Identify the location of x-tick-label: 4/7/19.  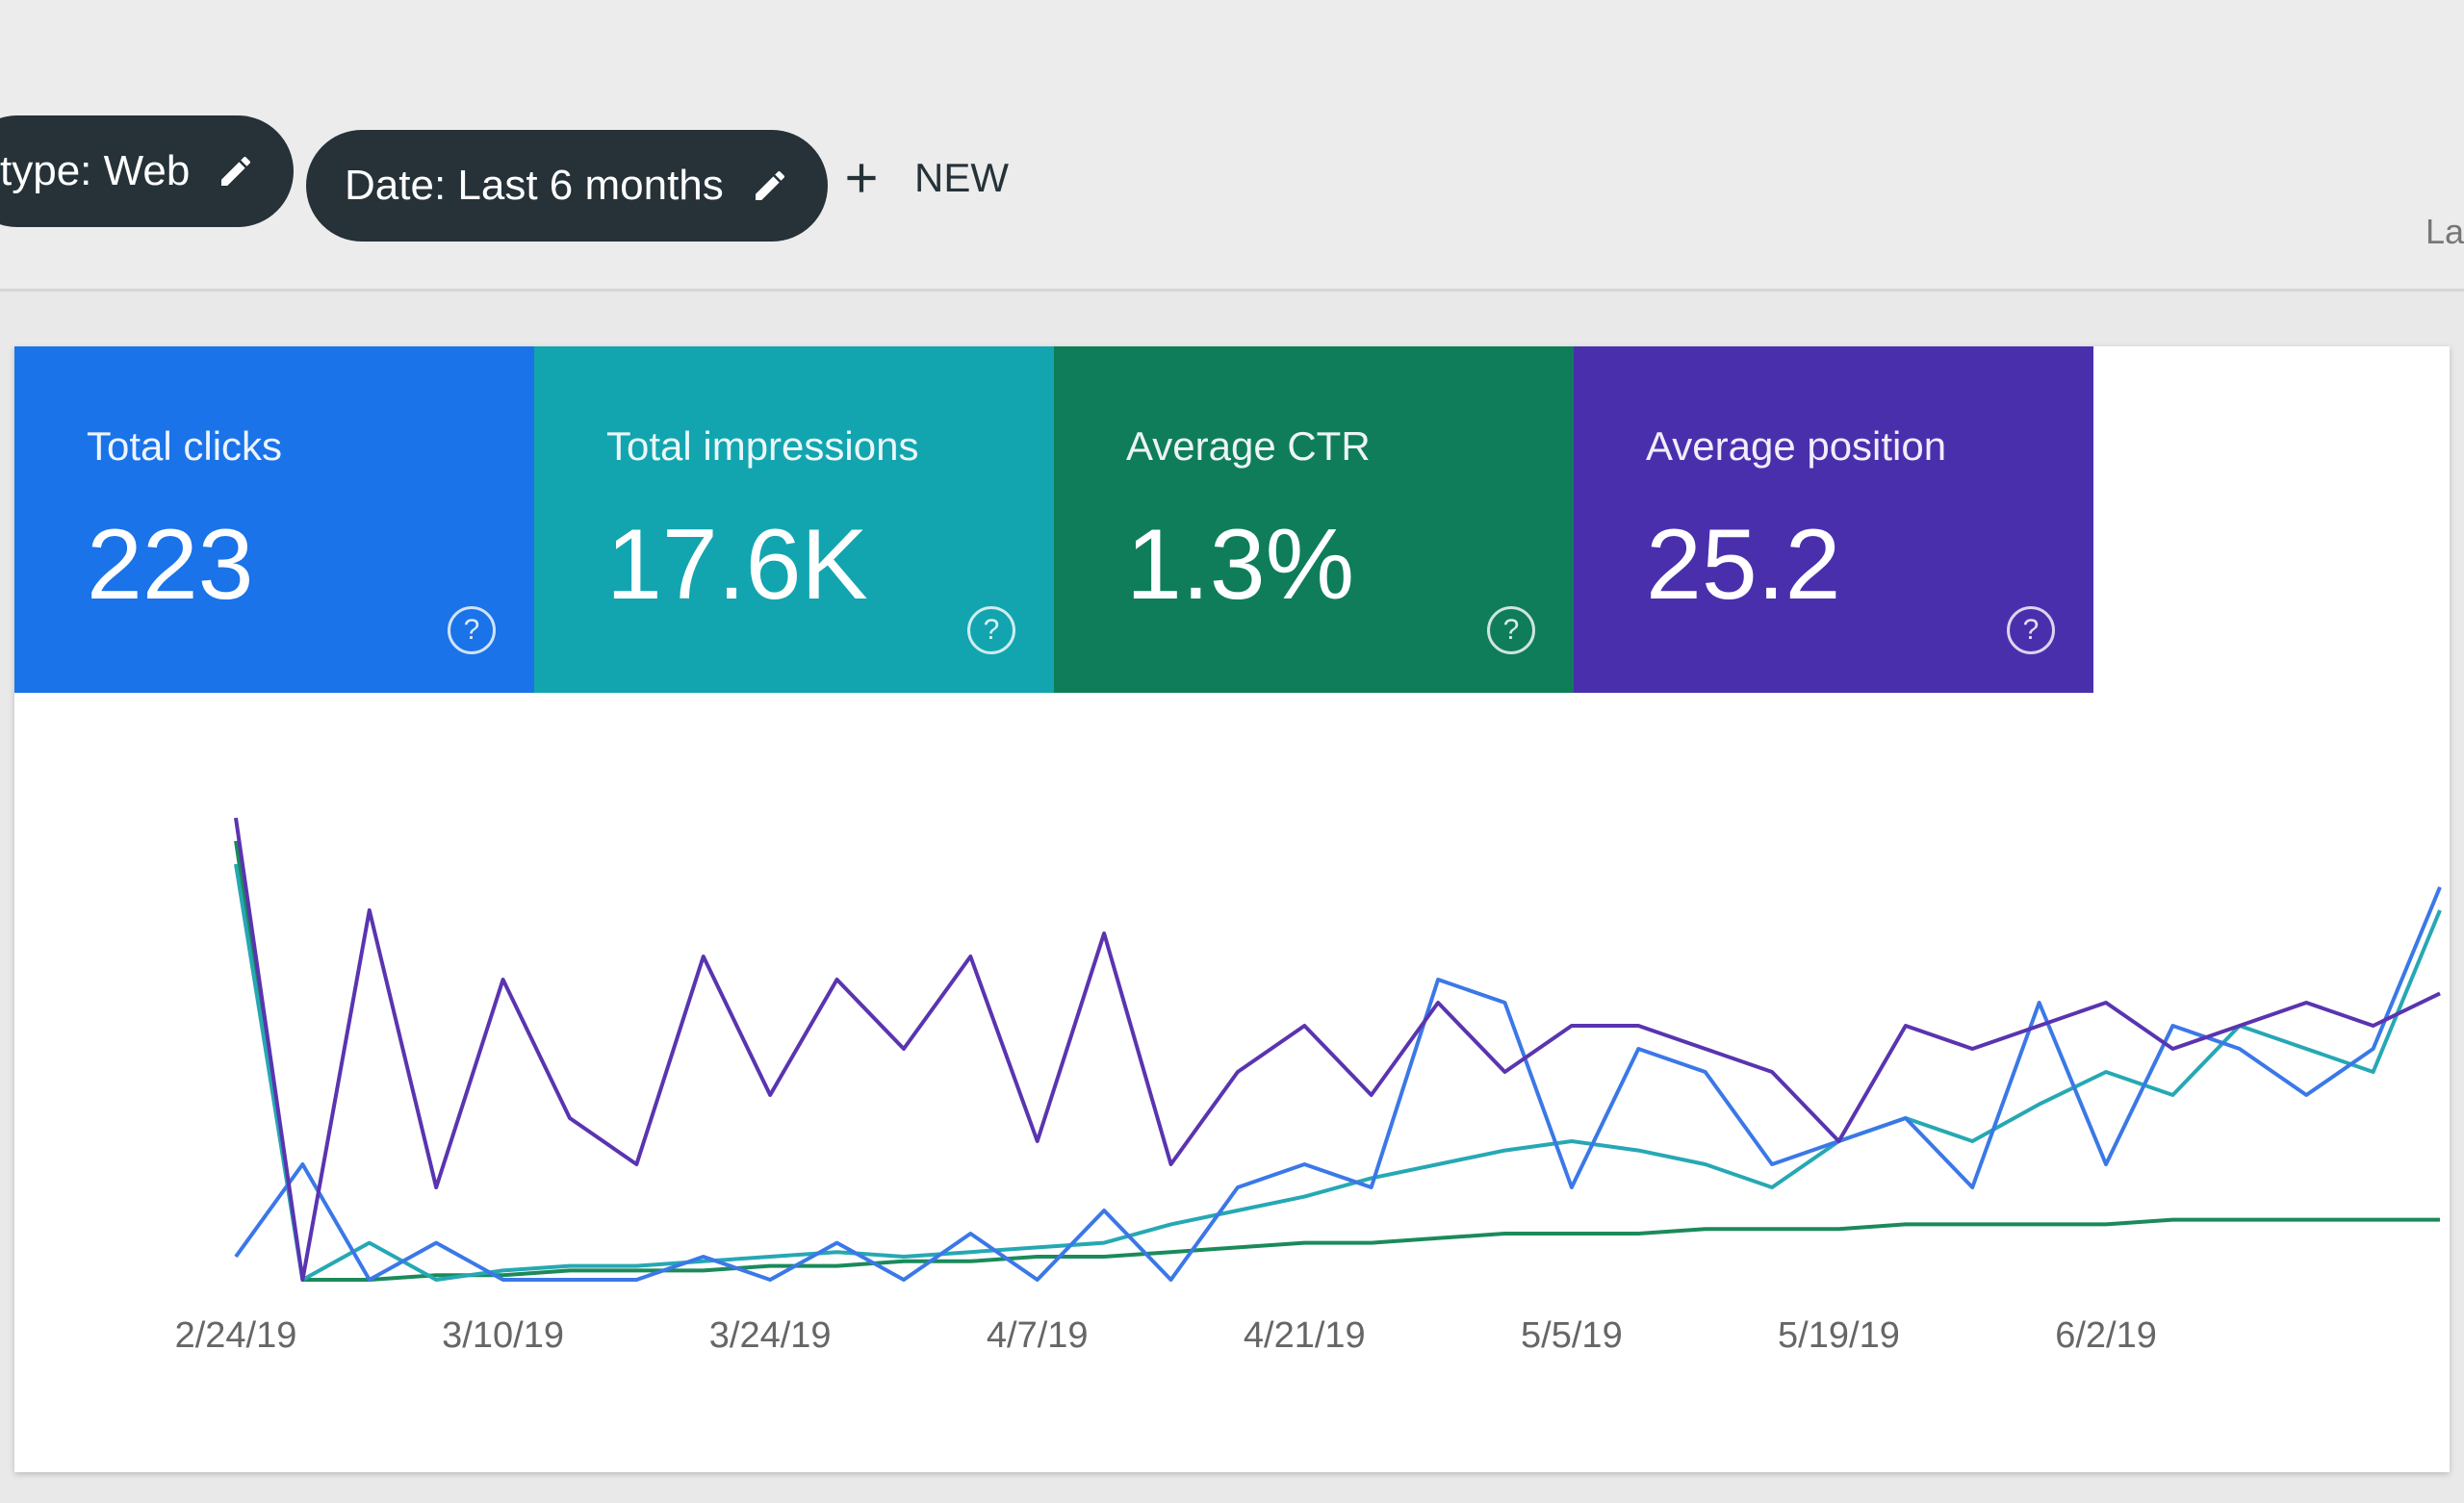
(1038, 1335).